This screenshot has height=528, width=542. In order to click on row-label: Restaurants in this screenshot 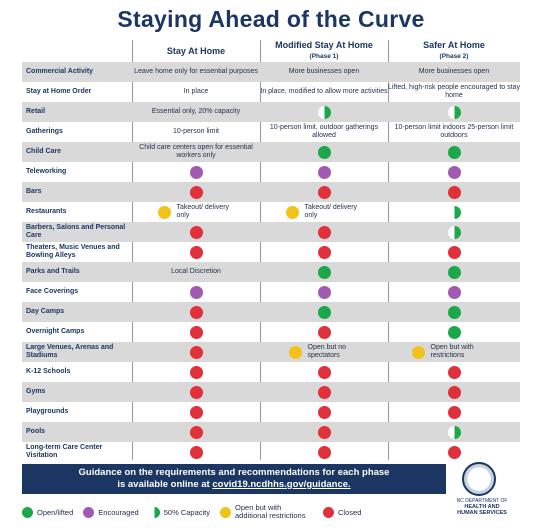, I will do `click(46, 211)`.